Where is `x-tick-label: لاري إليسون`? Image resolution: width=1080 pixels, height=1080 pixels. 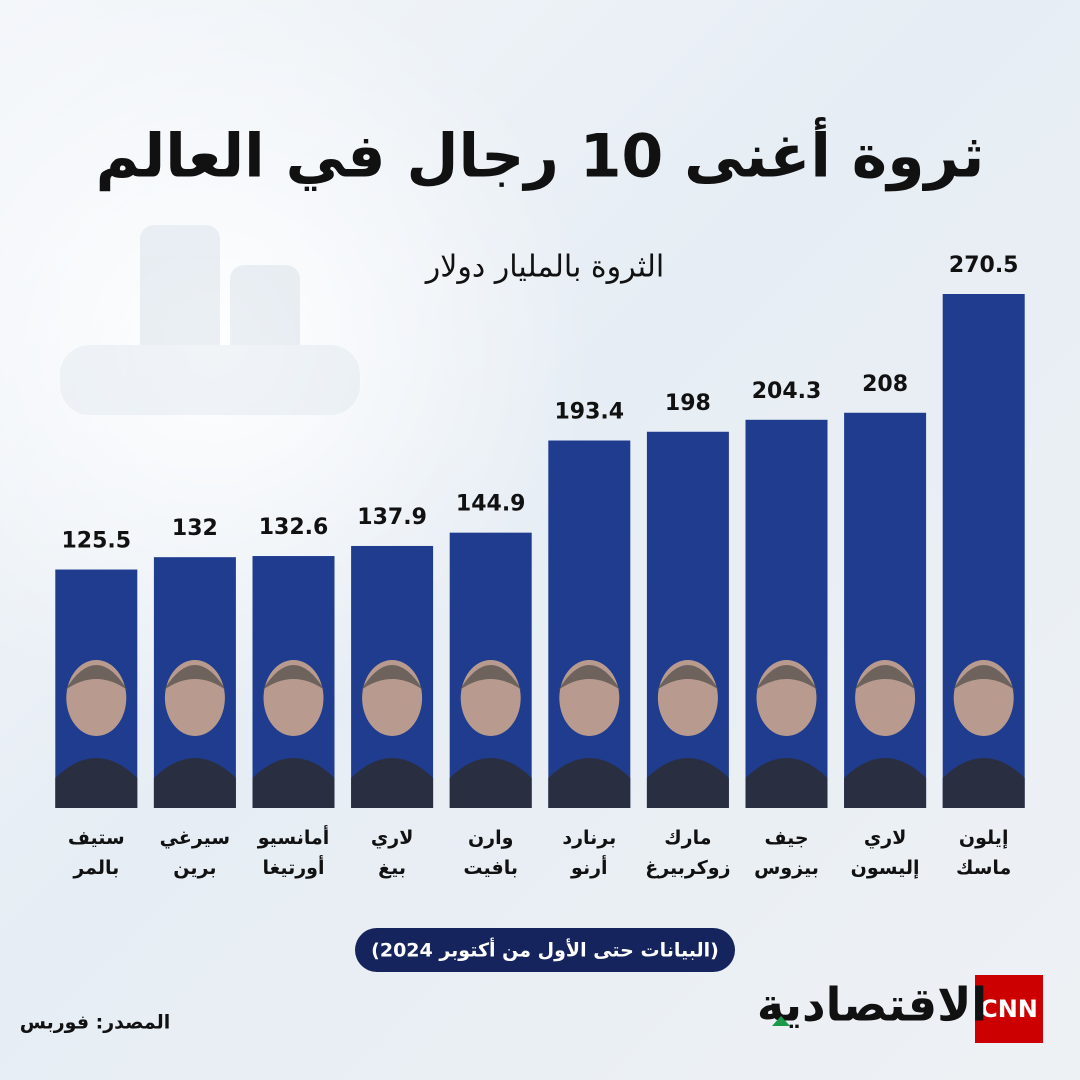
x-tick-label: لاري إليسون is located at coordinates (885, 853).